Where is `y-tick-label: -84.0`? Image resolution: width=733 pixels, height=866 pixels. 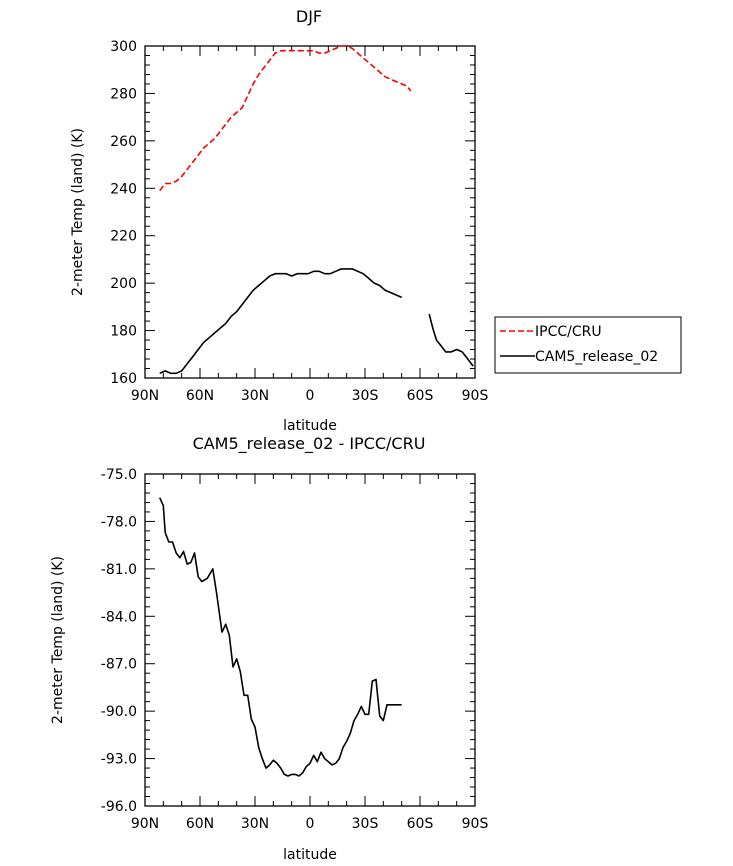
y-tick-label: -84.0 is located at coordinates (119, 617).